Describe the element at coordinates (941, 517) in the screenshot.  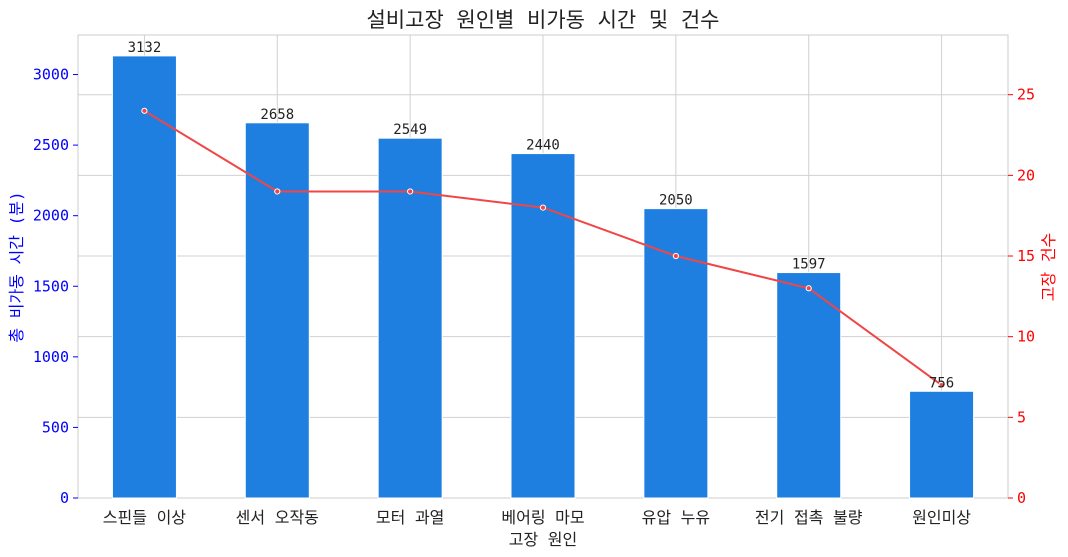
I see `x-tick-label: 원인미상` at that location.